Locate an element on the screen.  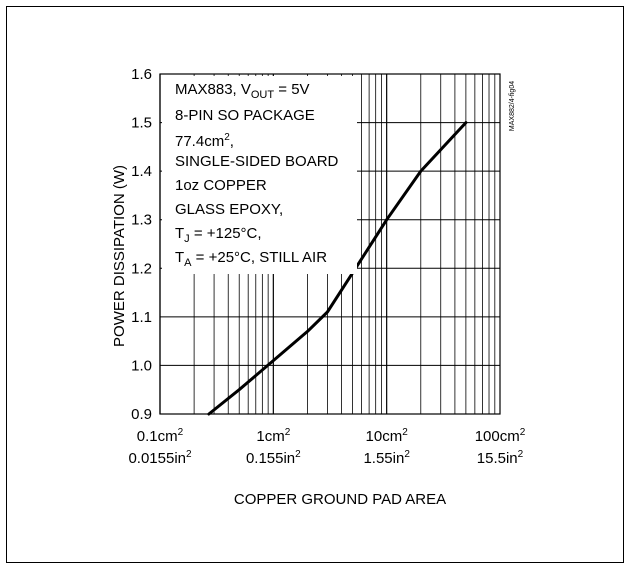
x-axis-label: COPPER GROUND PAD AREA is located at coordinates (340, 499).